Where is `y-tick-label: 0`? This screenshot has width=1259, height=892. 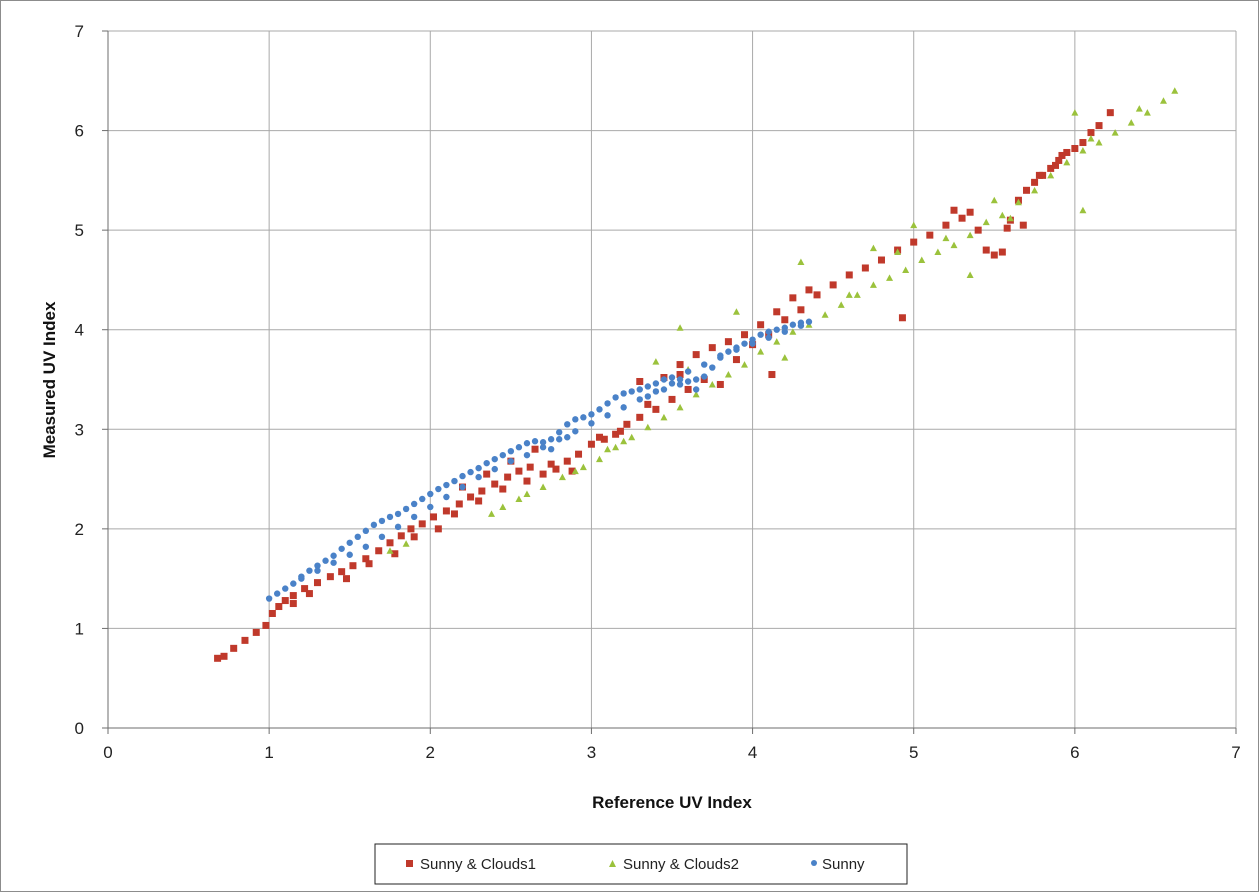
y-tick-label: 0 is located at coordinates (79, 728).